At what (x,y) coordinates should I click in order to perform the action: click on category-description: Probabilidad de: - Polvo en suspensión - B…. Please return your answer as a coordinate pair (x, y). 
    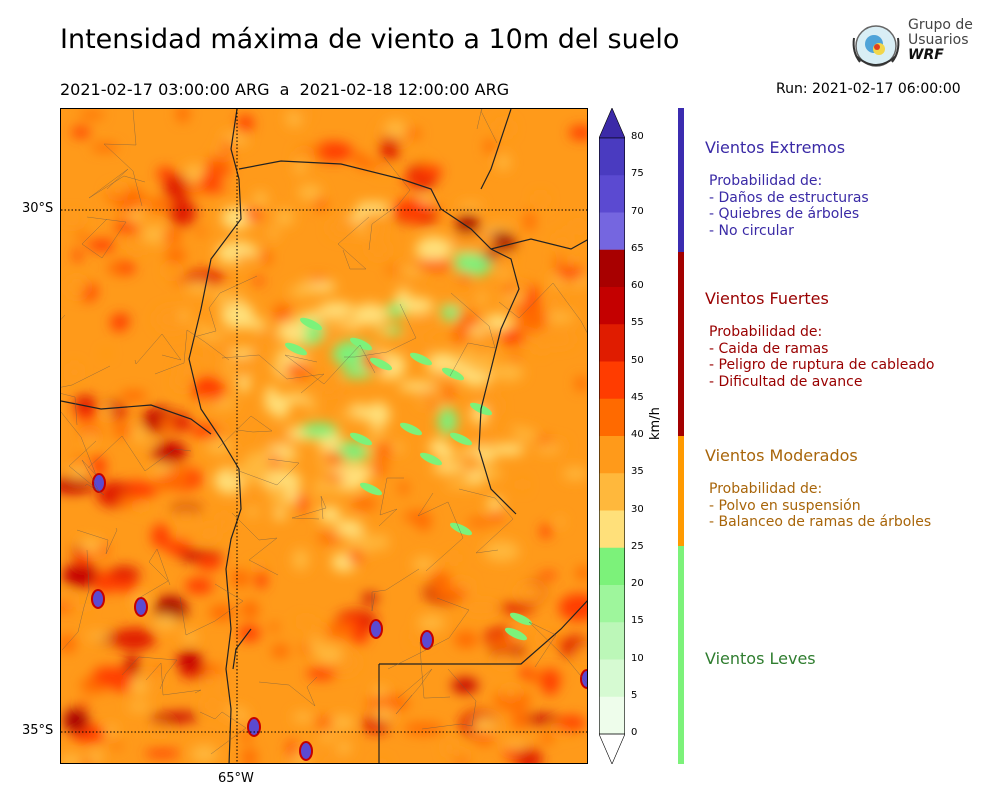
    Looking at the image, I should click on (818, 506).